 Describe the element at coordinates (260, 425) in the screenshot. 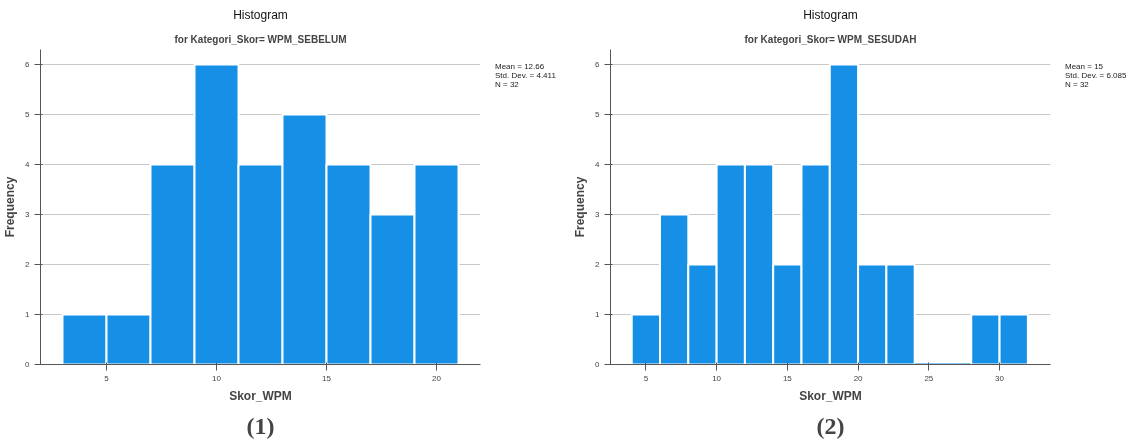

I see `text: (1)` at that location.